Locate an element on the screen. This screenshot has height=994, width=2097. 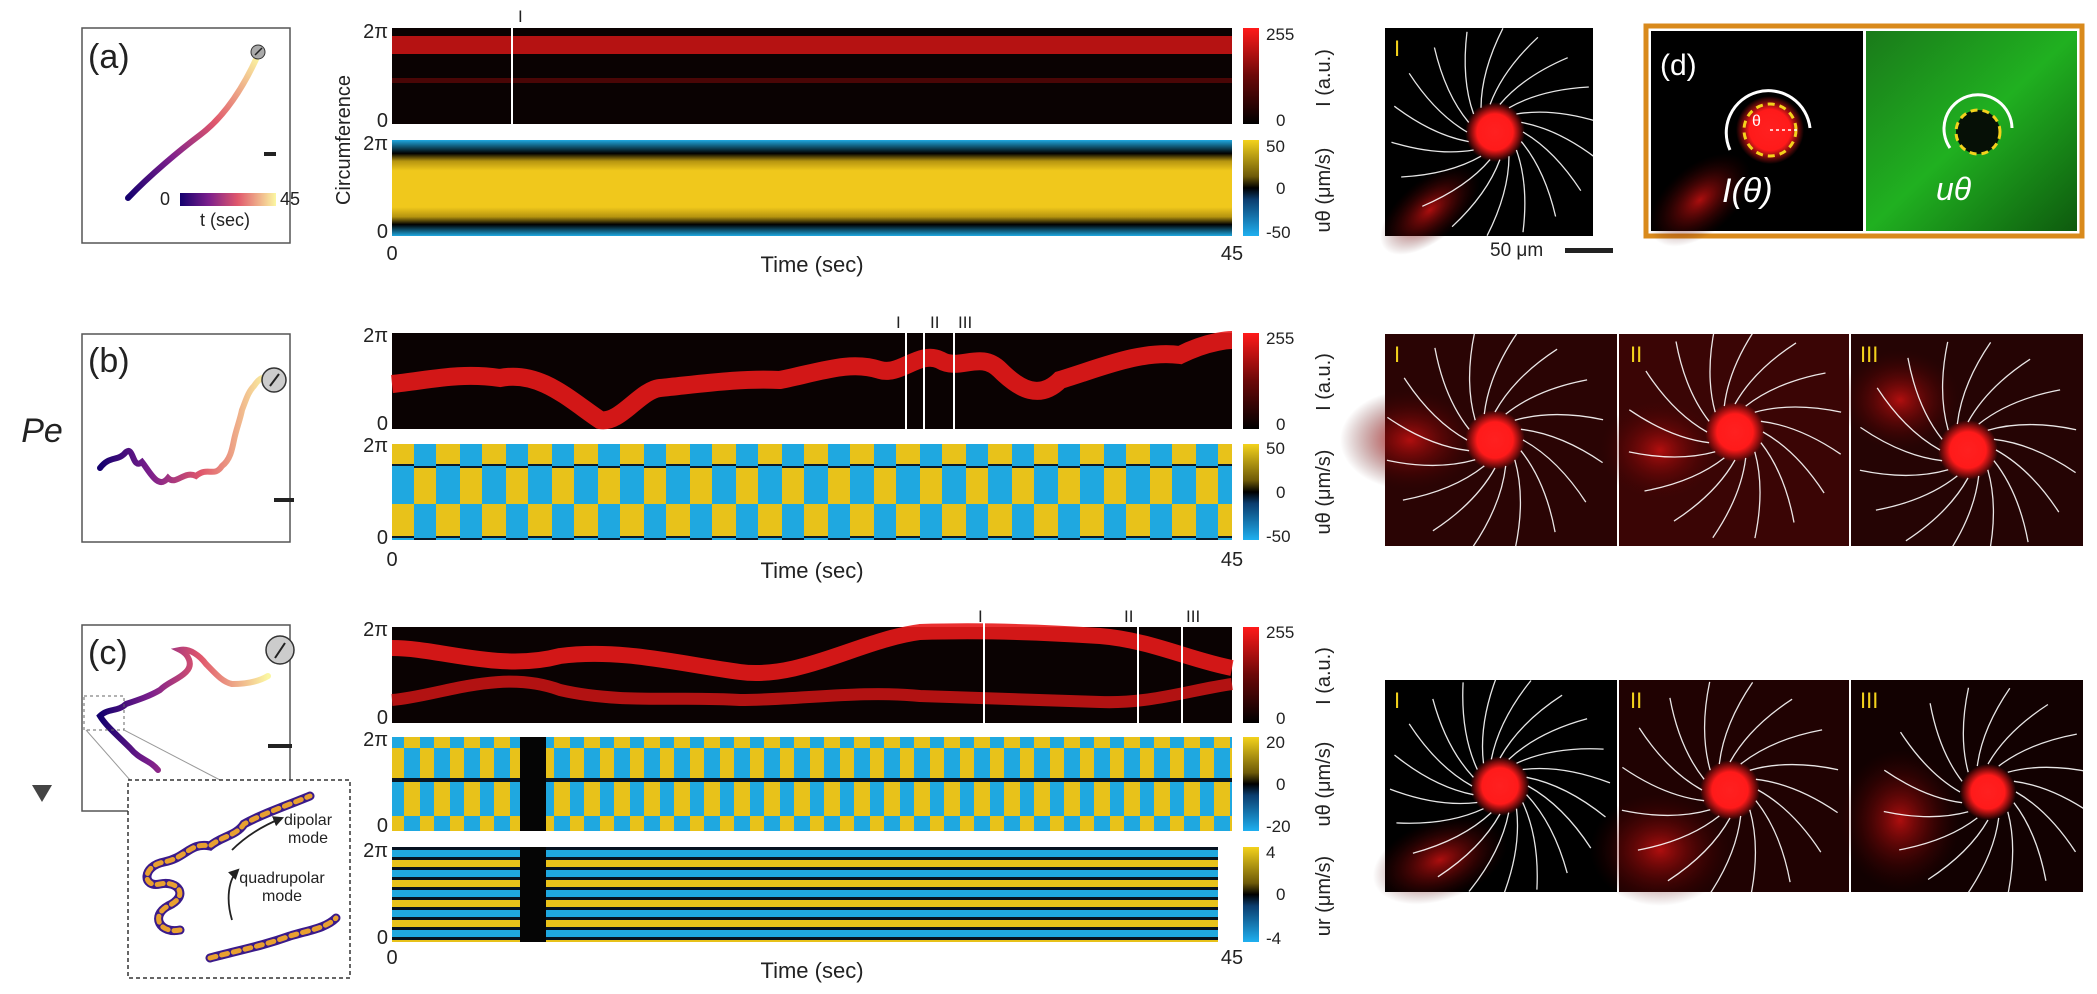
time-colorbar is located at coordinates (228, 199).